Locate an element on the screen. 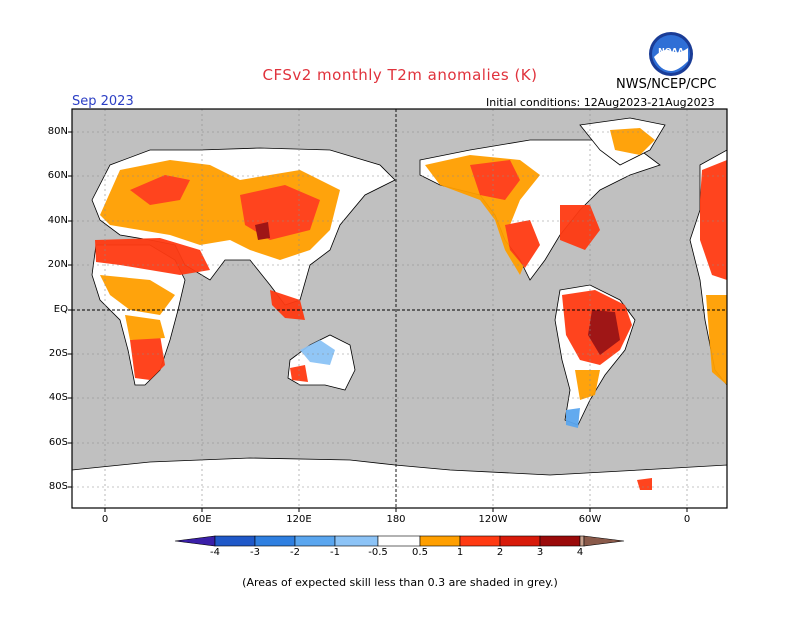 The image size is (800, 618). colorbar-label: 3 is located at coordinates (540, 552).